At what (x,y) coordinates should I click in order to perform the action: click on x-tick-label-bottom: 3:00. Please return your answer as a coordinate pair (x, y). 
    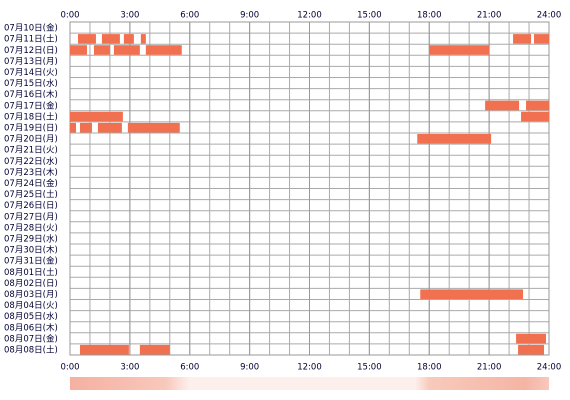
    Looking at the image, I should click on (129, 368).